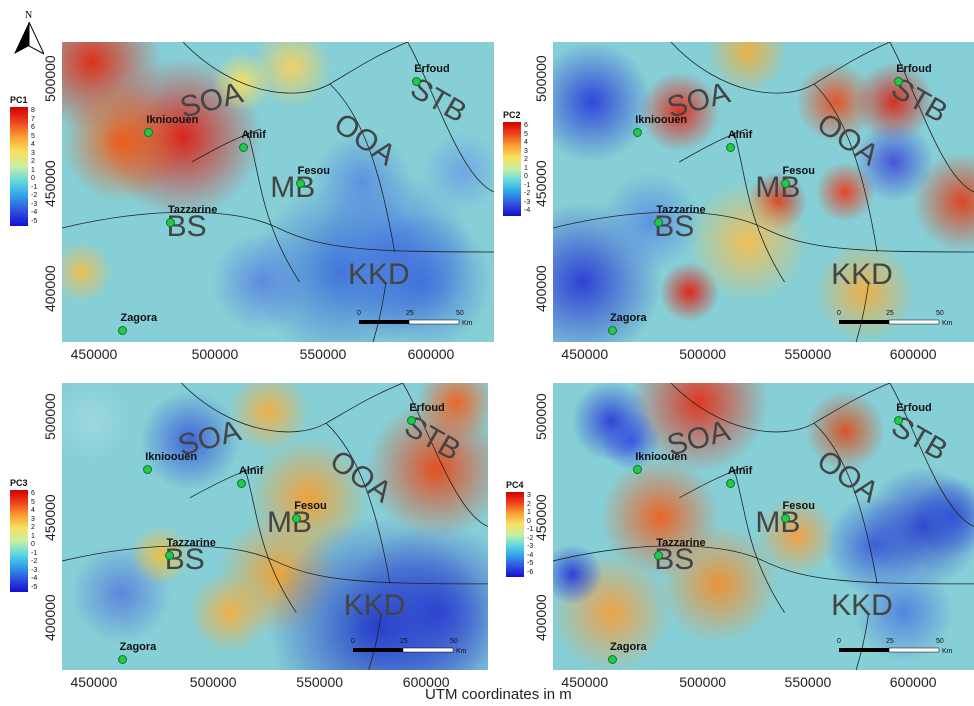 The image size is (974, 706). I want to click on legend-tick-label: -1, so click(34, 187).